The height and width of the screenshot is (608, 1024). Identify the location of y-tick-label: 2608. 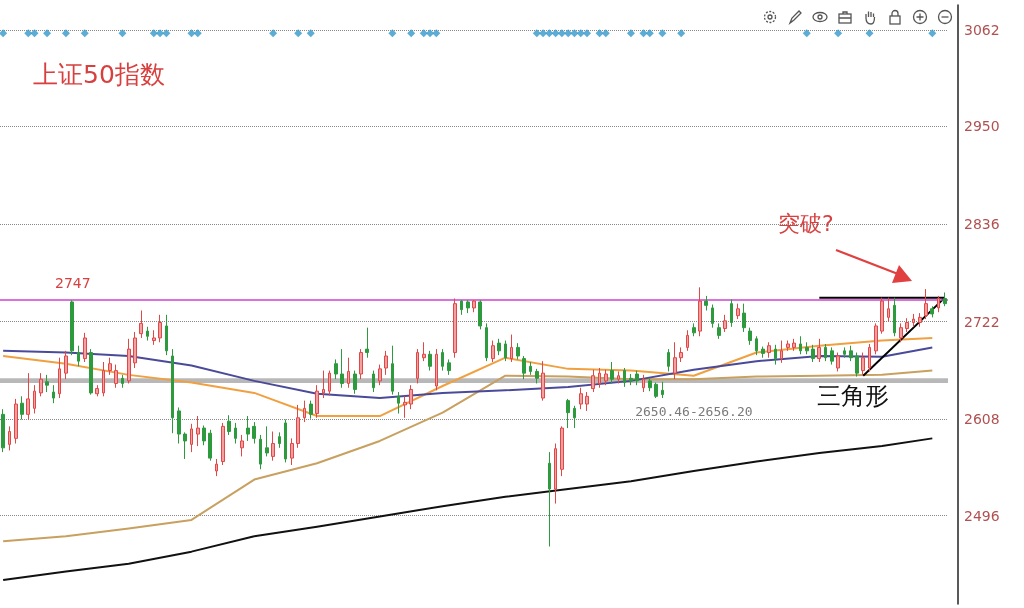
(982, 419).